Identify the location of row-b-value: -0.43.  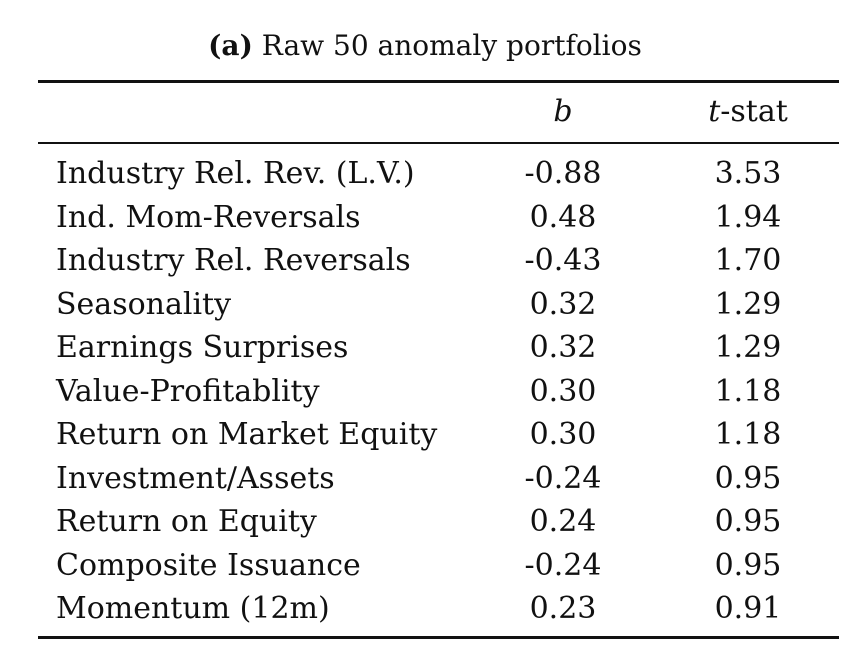
(563, 260).